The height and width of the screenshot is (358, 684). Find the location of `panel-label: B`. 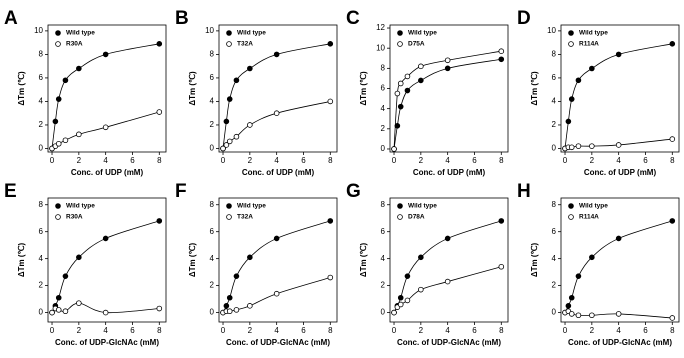

panel-label: B is located at coordinates (182, 18).